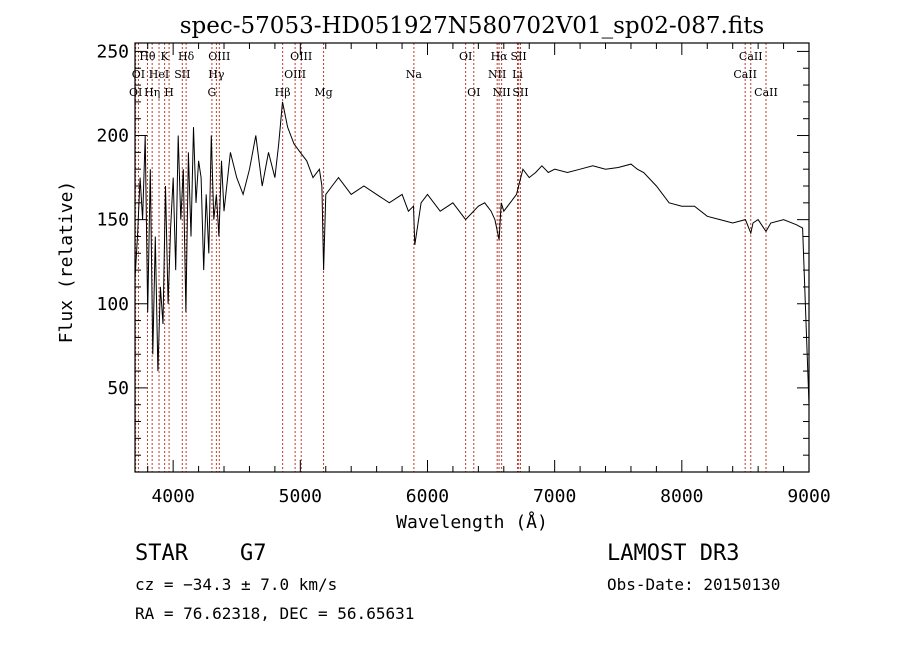 This screenshot has width=900, height=649. I want to click on line-label-12: Hβ, so click(283, 92).